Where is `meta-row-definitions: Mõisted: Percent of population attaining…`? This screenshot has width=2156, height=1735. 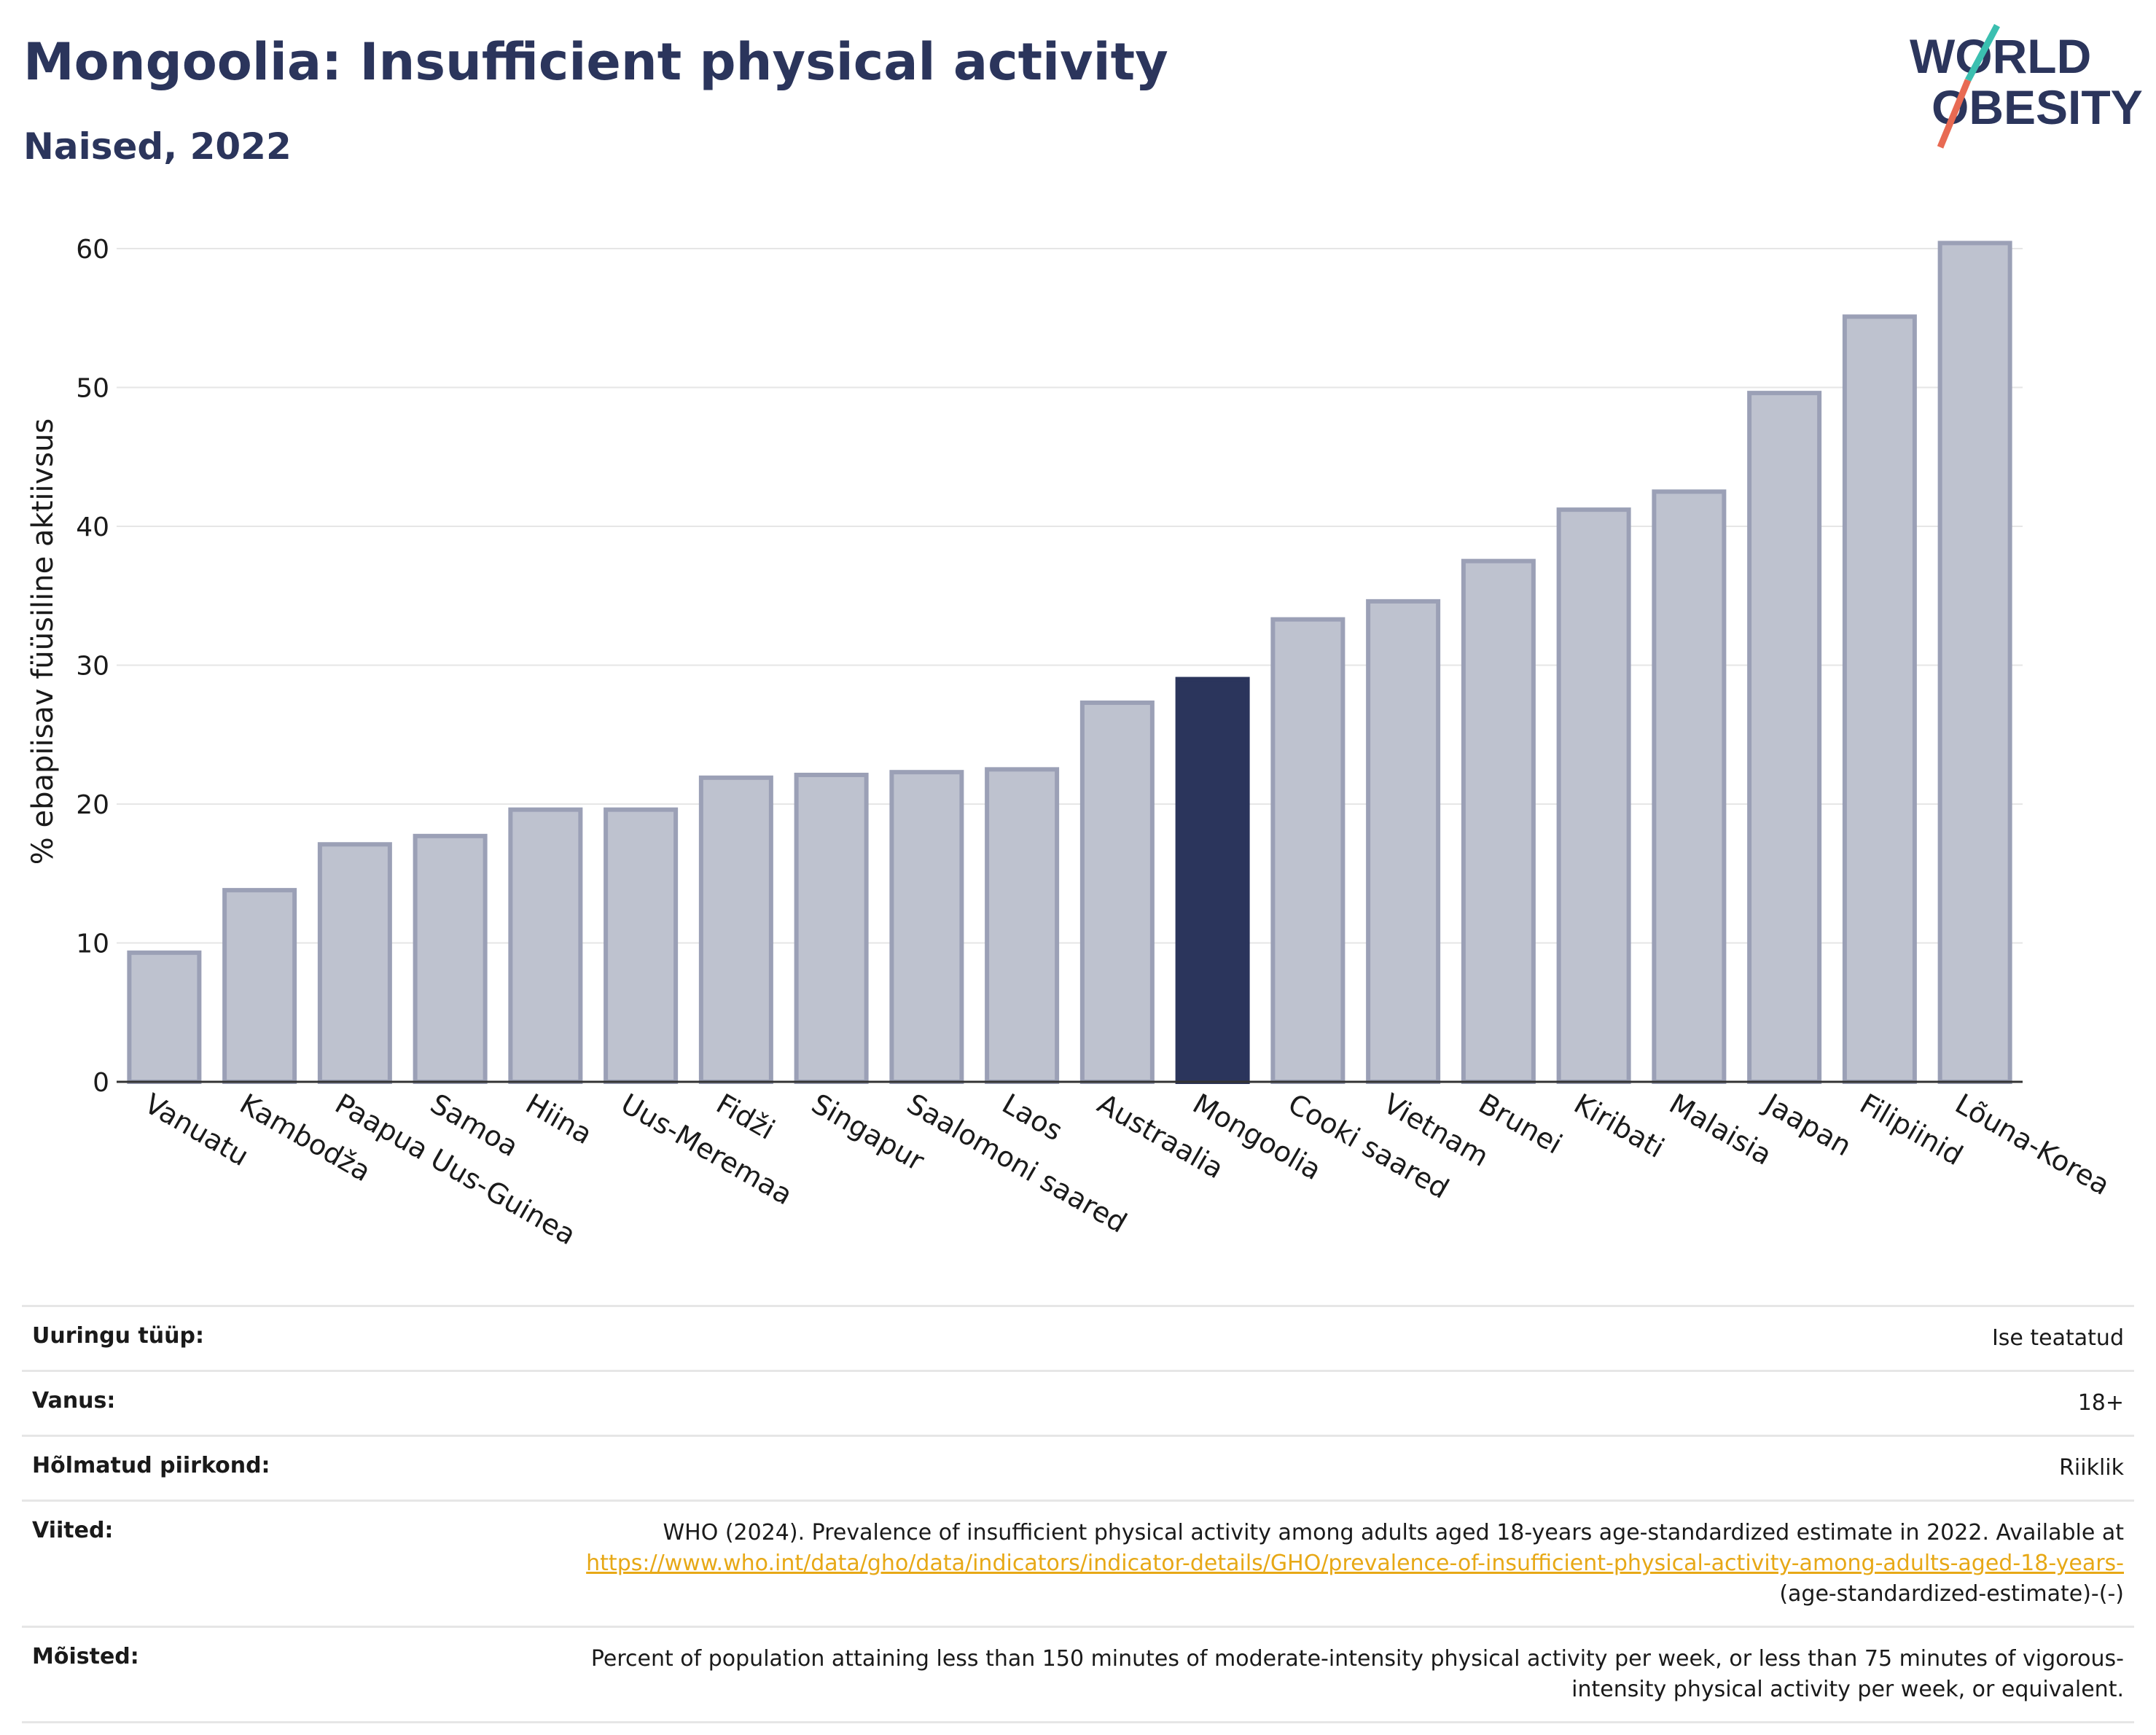 meta-row-definitions: Mõisted: Percent of population attaining… is located at coordinates (1078, 1674).